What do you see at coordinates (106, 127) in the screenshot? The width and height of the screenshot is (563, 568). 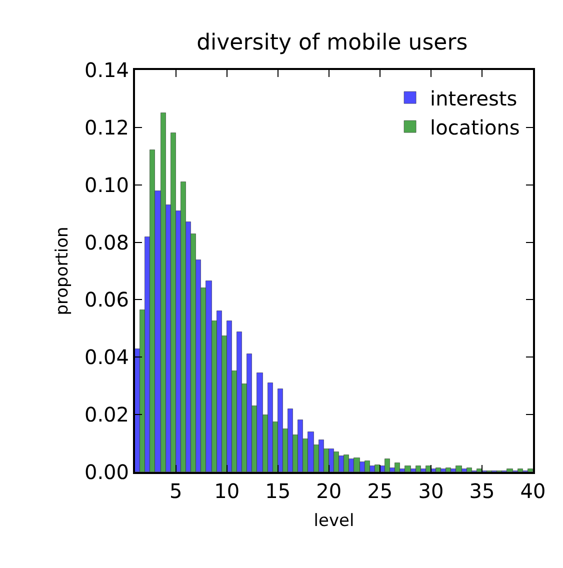 I see `y-tick-label: 0.12` at bounding box center [106, 127].